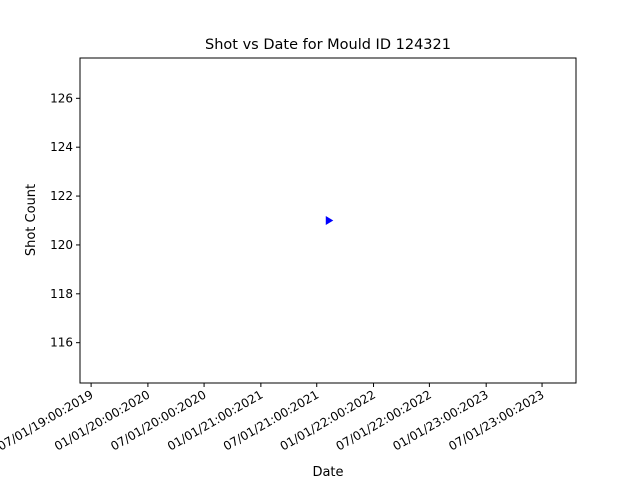  What do you see at coordinates (61, 147) in the screenshot?
I see `y-tick-label: 124` at bounding box center [61, 147].